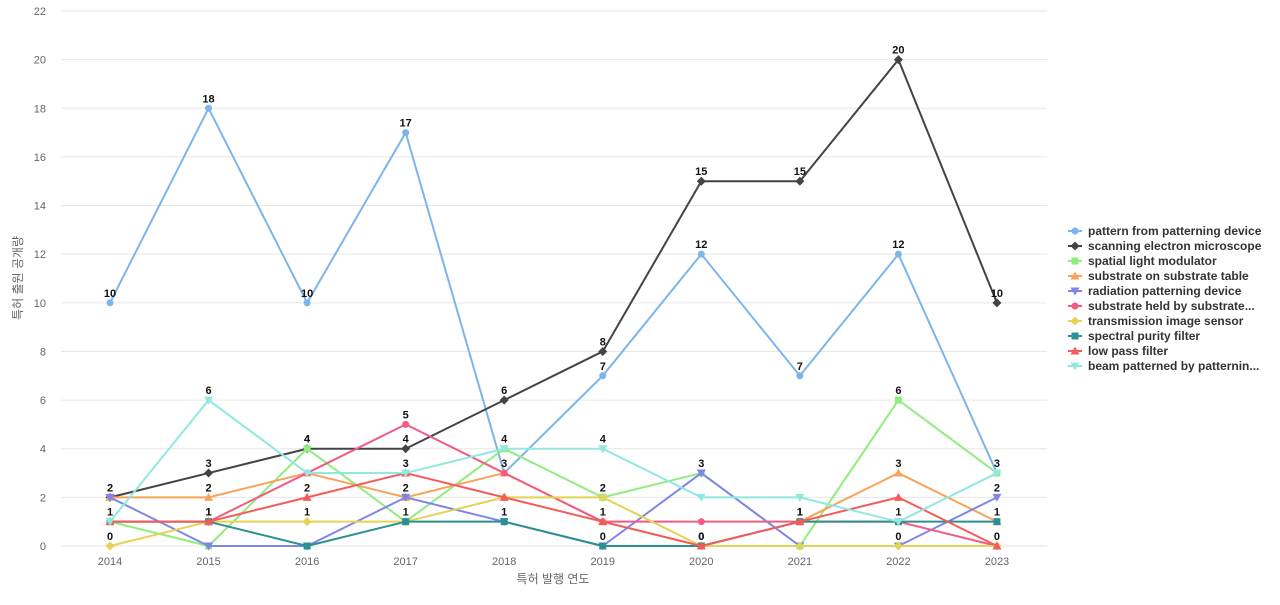  Describe the element at coordinates (208, 391) in the screenshot. I see `data-label: 6` at that location.